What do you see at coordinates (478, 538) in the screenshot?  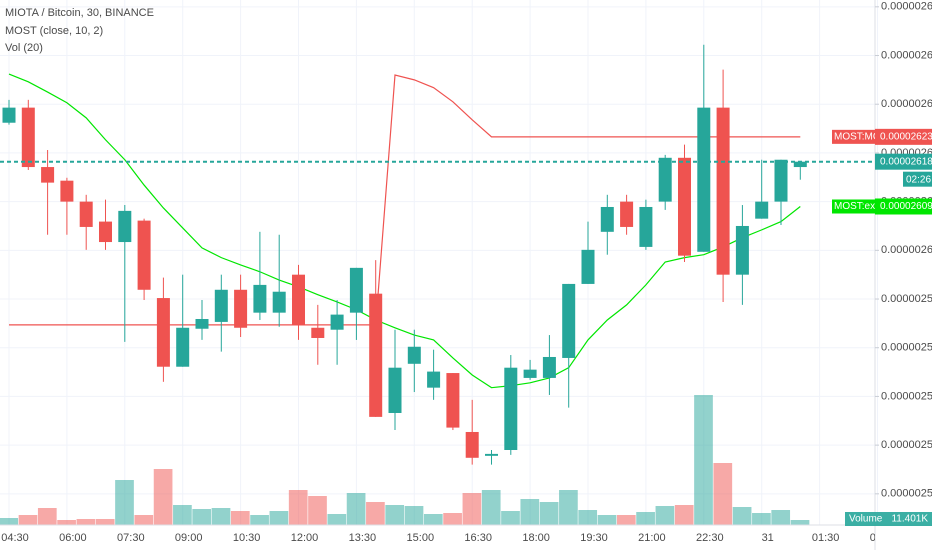 I see `x-tick-label: 16:30` at bounding box center [478, 538].